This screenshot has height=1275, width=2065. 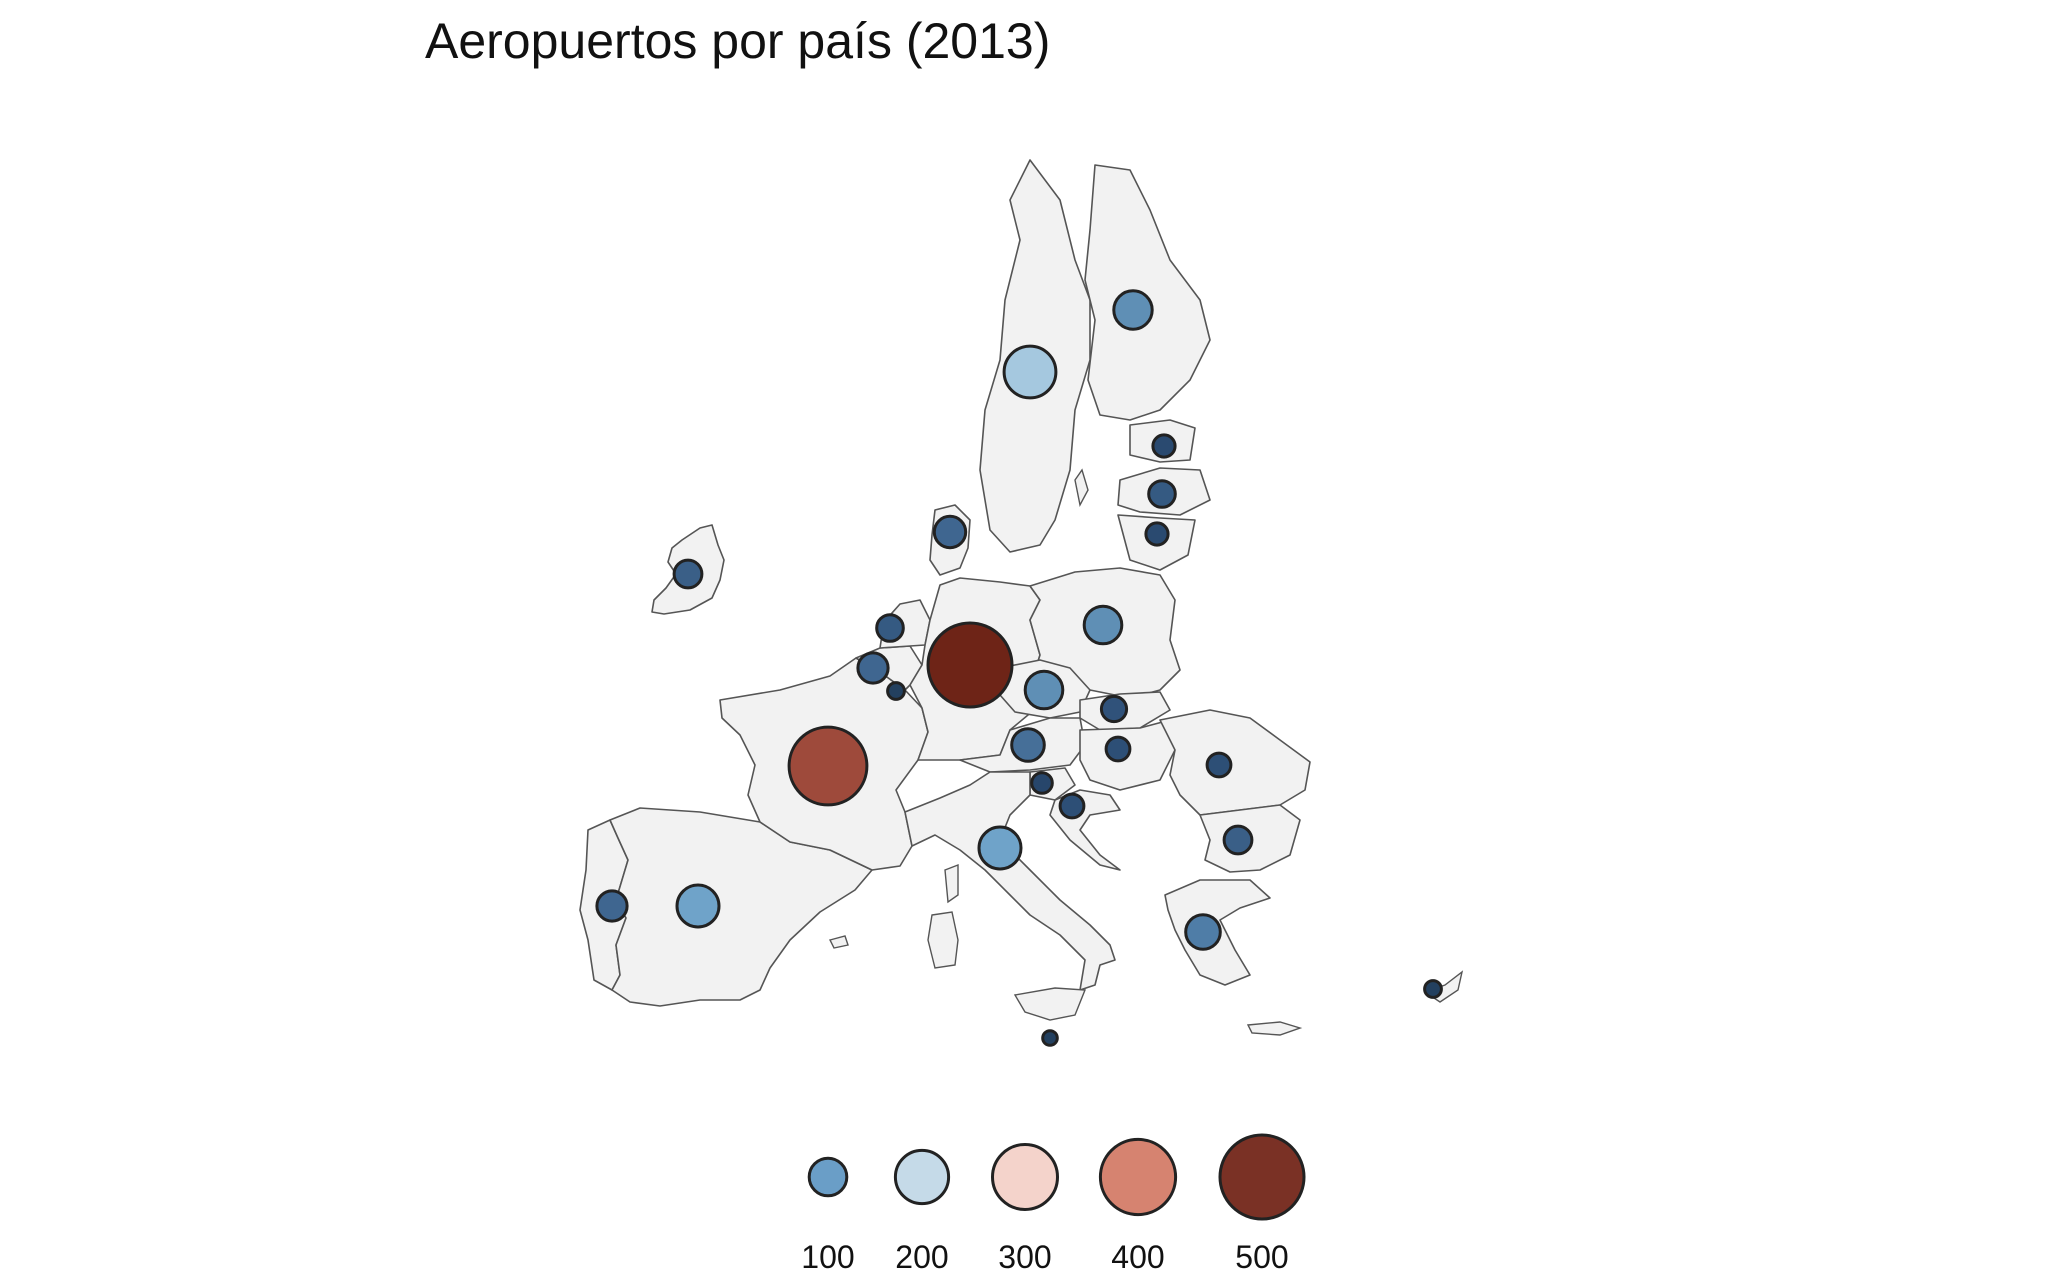 I want to click on bubble-france, so click(x=828, y=766).